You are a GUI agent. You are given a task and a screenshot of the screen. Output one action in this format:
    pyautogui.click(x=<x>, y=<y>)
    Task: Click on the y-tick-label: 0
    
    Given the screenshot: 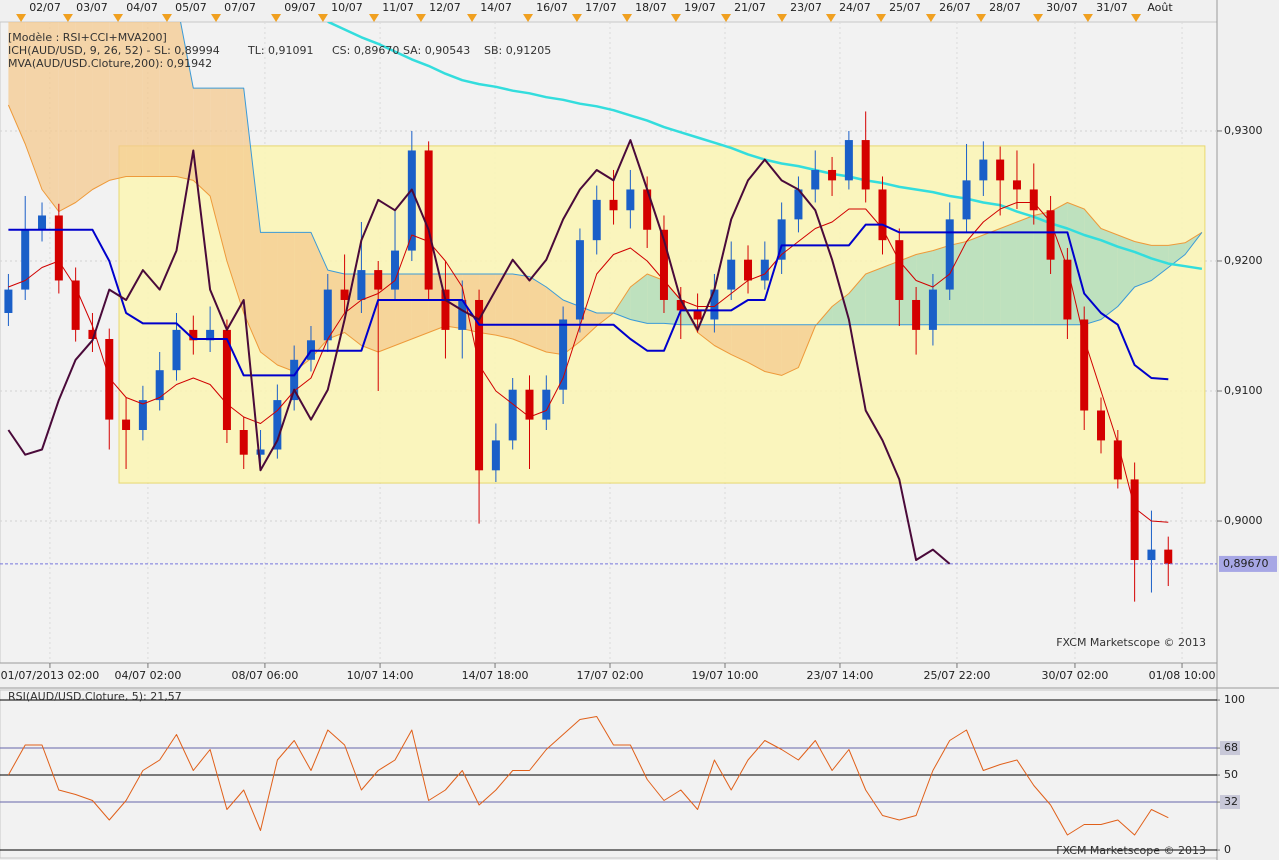 What is the action you would take?
    pyautogui.click(x=1227, y=849)
    